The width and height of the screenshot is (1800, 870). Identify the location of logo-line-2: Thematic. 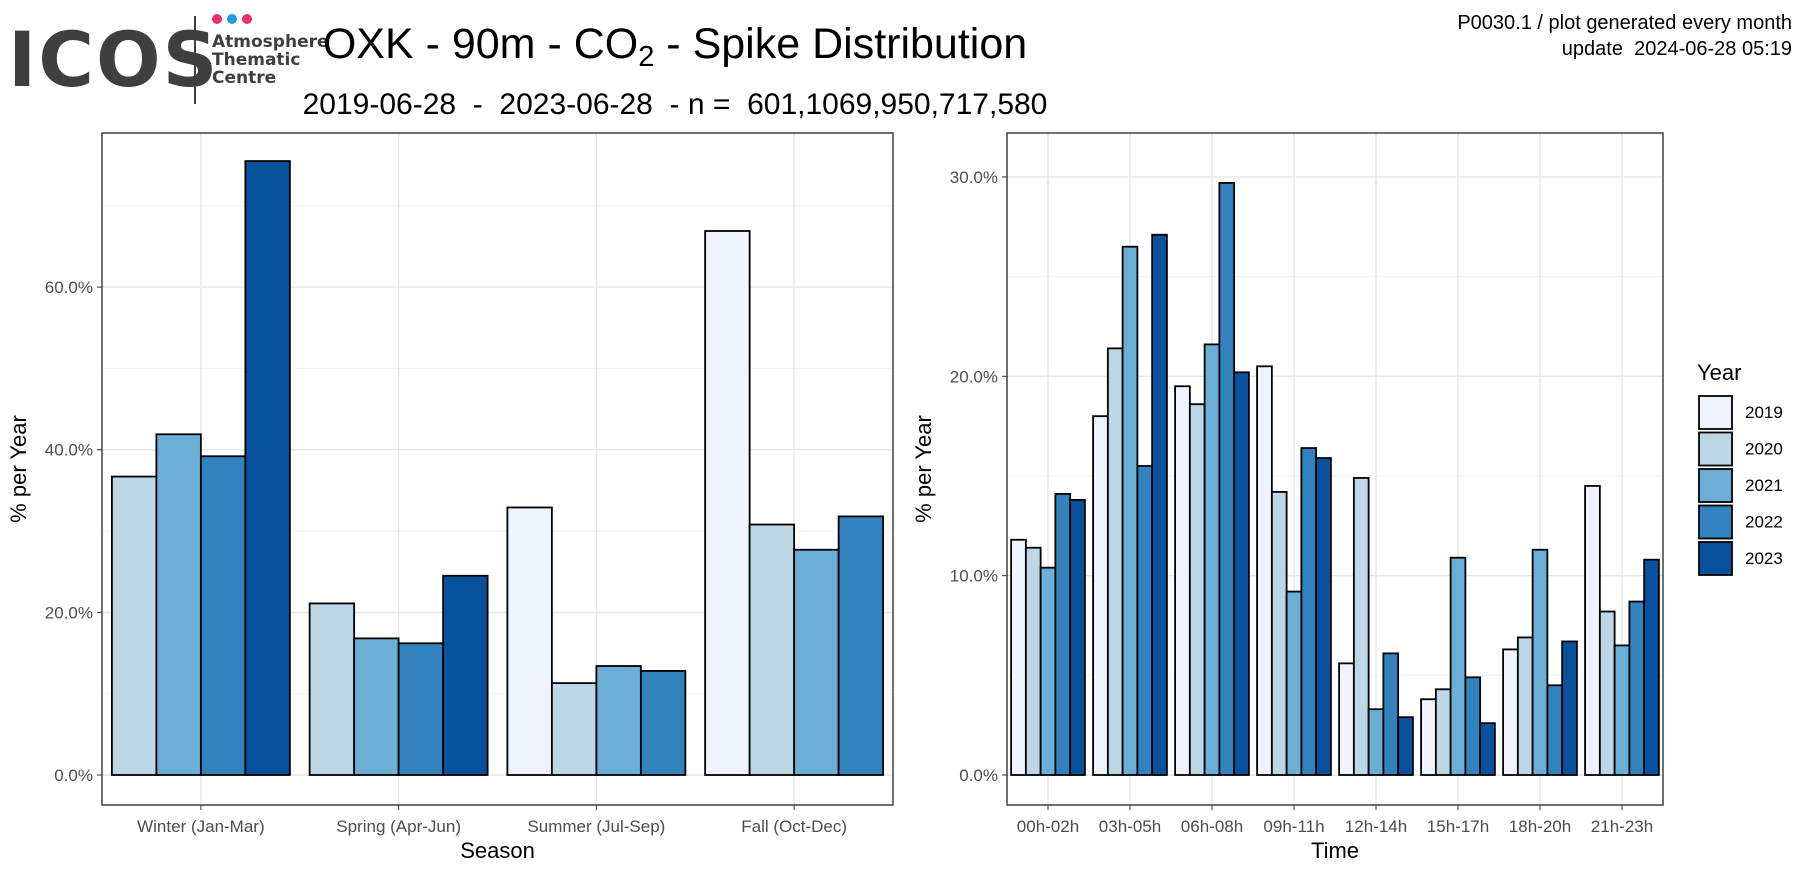
(256, 60).